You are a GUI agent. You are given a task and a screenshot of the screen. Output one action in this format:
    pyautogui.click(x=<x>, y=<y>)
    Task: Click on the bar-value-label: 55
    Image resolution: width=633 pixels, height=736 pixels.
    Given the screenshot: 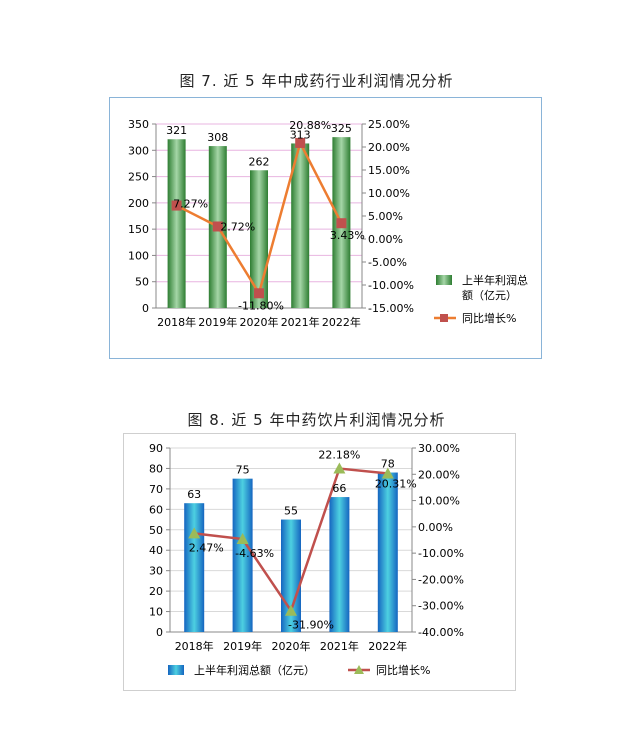 What is the action you would take?
    pyautogui.click(x=291, y=511)
    